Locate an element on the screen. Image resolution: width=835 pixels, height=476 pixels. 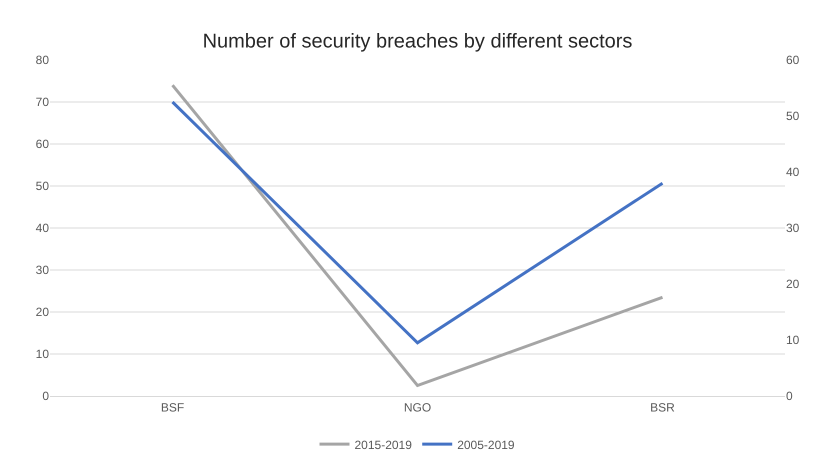
y2-tick-label: 40 is located at coordinates (793, 172).